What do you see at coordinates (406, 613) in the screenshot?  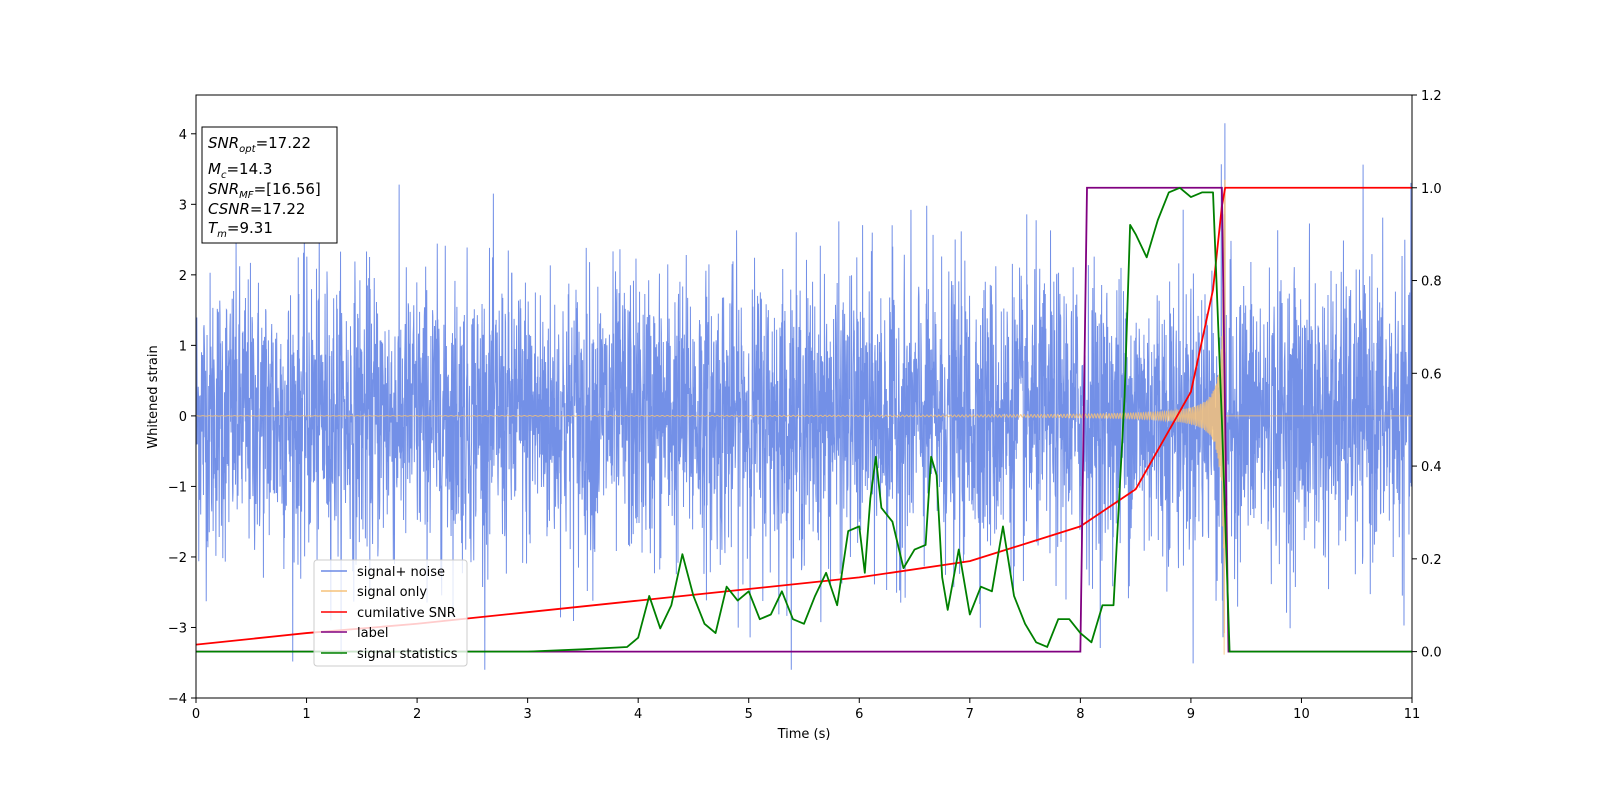 I see `legend-label-csnr: cumilative SNR` at bounding box center [406, 613].